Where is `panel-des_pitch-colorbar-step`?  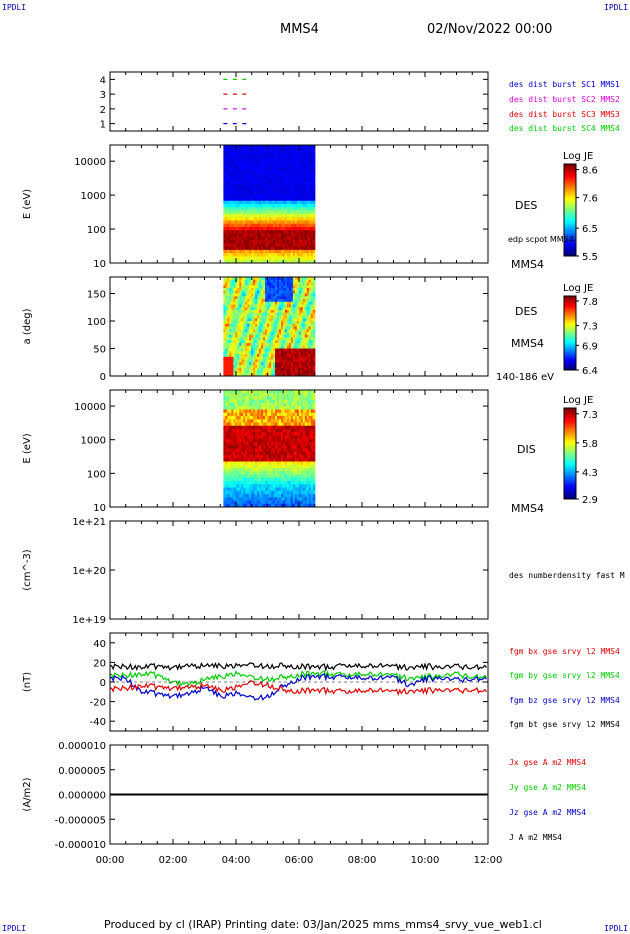
panel-des_pitch-colorbar-step is located at coordinates (570, 321).